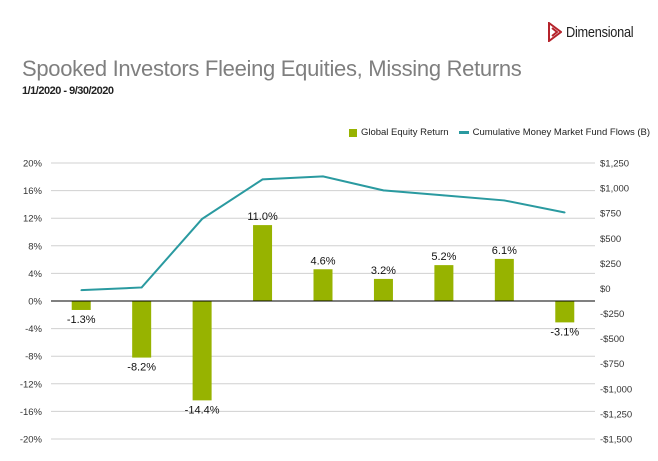 This screenshot has width=658, height=461. What do you see at coordinates (202, 410) in the screenshot?
I see `bar-data-label: -14.4%` at bounding box center [202, 410].